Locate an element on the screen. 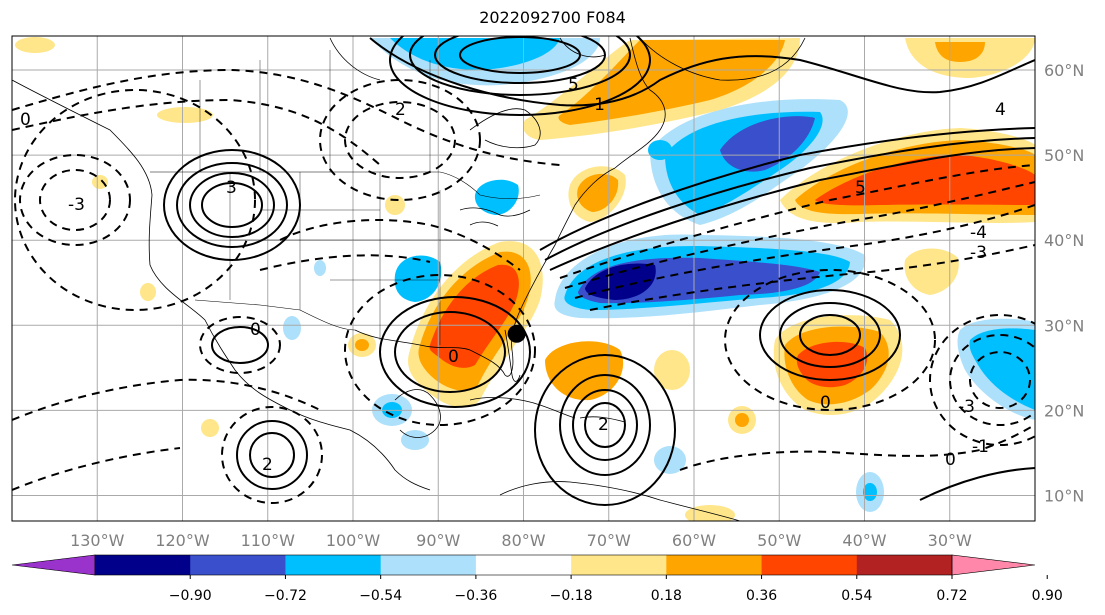 Image resolution: width=1105 pixels, height=615 pixels. colorbar-tick-label: 0.72 is located at coordinates (951, 596).